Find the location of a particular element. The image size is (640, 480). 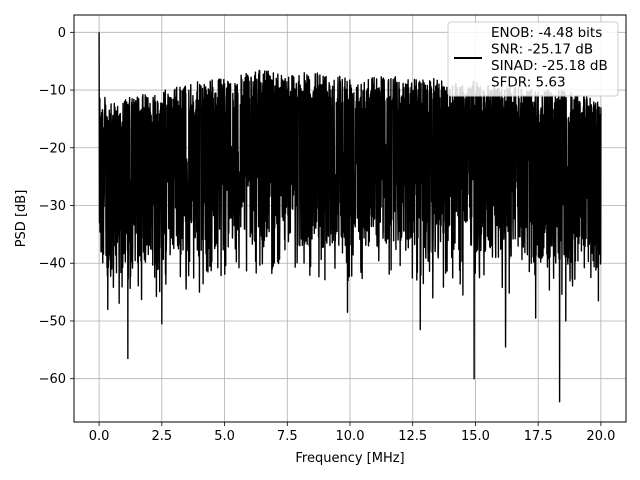

legend-box is located at coordinates (533, 59).